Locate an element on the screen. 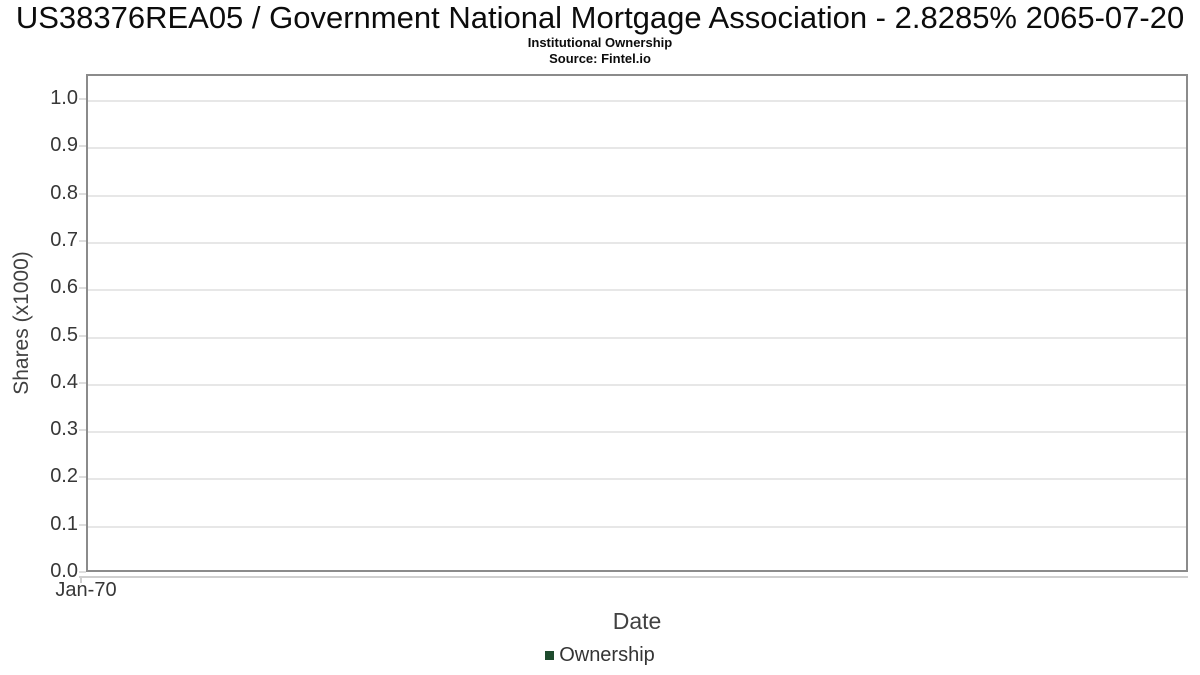 The width and height of the screenshot is (1200, 675). legend: Ownership is located at coordinates (600, 655).